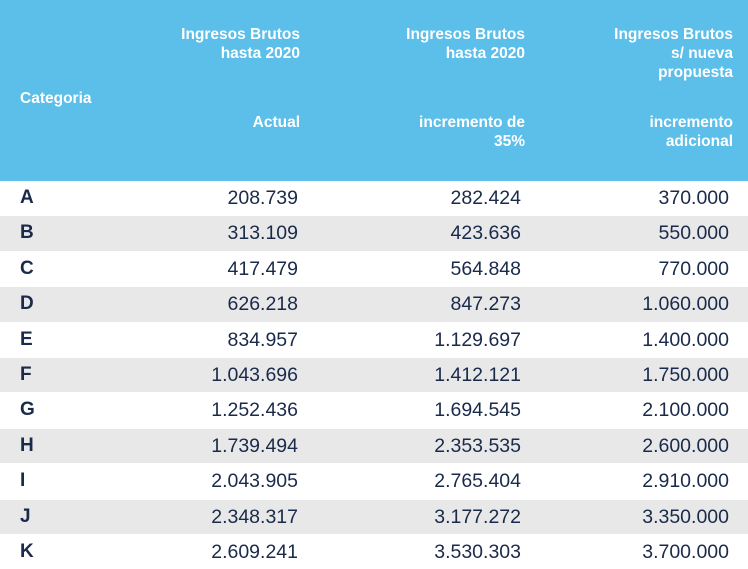 The width and height of the screenshot is (748, 569). What do you see at coordinates (694, 233) in the screenshot?
I see `propuesta-cell: 550.000` at bounding box center [694, 233].